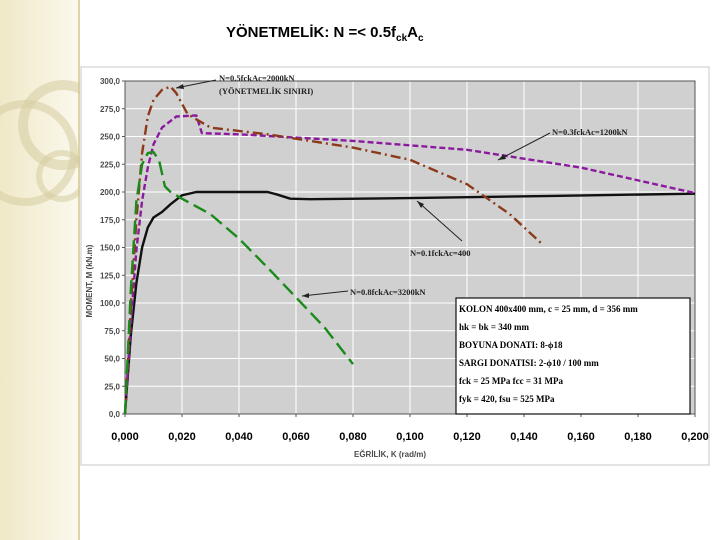 This screenshot has height=540, width=720. Describe the element at coordinates (638, 437) in the screenshot. I see `x-tick-label: 0,180` at that location.